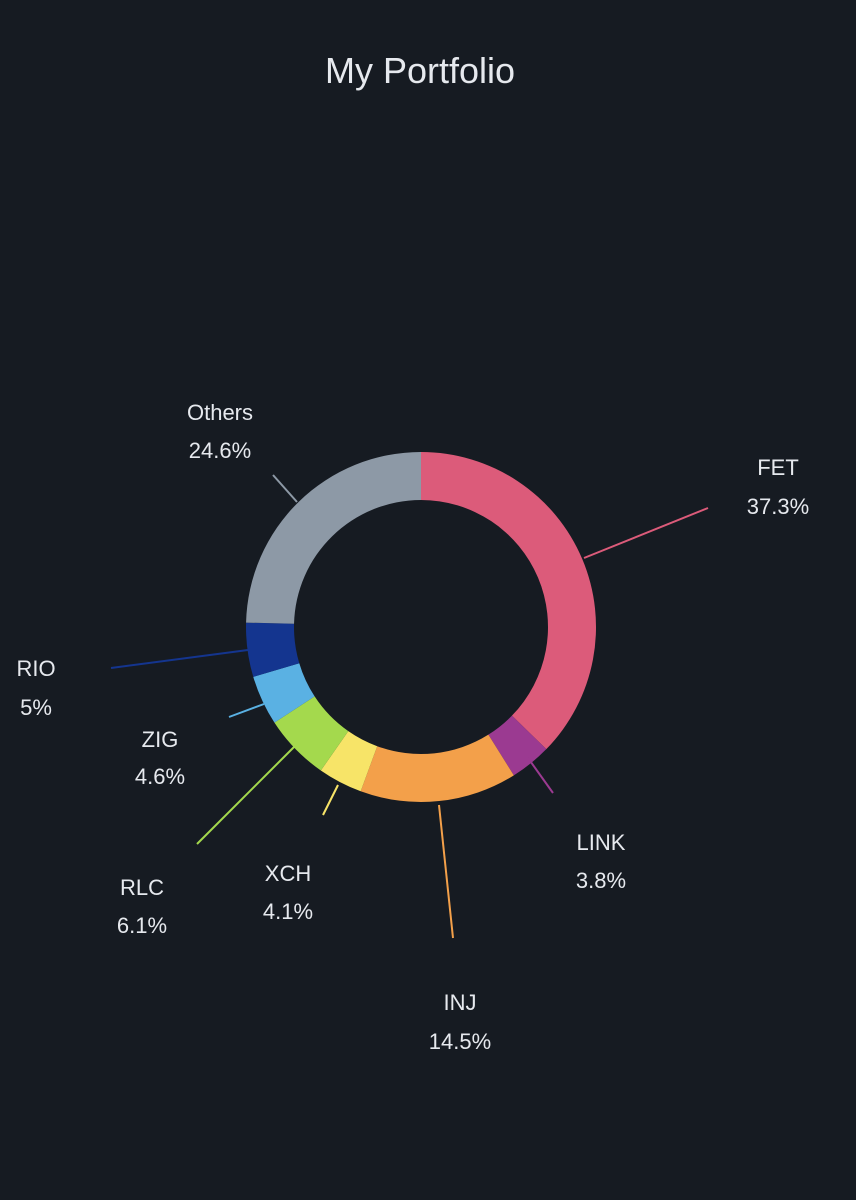 The height and width of the screenshot is (1200, 856). What do you see at coordinates (349, 761) in the screenshot?
I see `slice-xch` at bounding box center [349, 761].